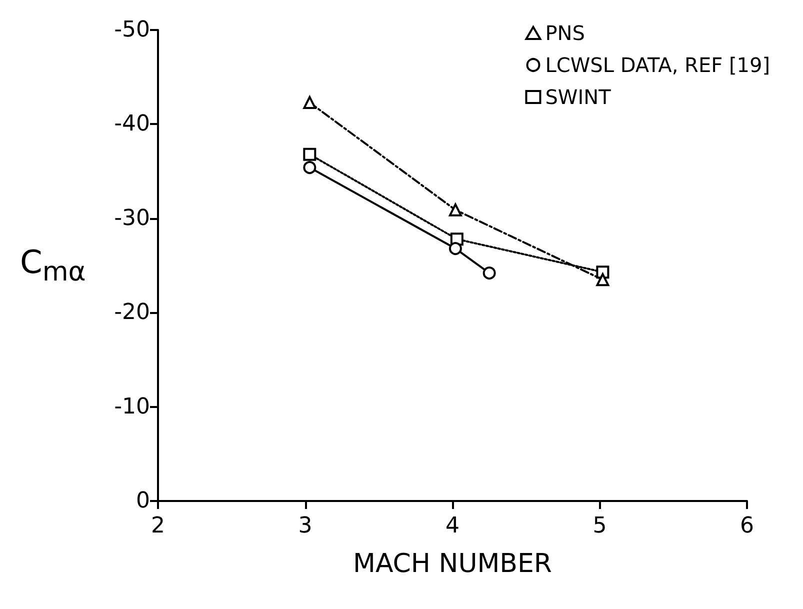 The image size is (803, 609). What do you see at coordinates (657, 65) in the screenshot?
I see `legend-label: LCWSL DATA, REF [19]` at bounding box center [657, 65].